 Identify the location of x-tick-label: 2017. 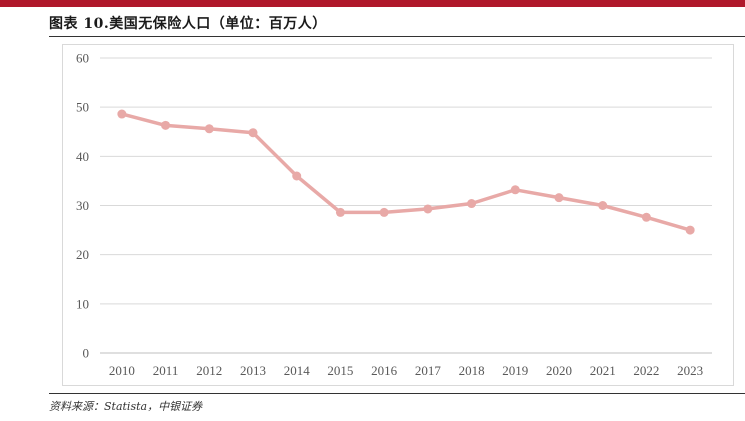
(428, 370).